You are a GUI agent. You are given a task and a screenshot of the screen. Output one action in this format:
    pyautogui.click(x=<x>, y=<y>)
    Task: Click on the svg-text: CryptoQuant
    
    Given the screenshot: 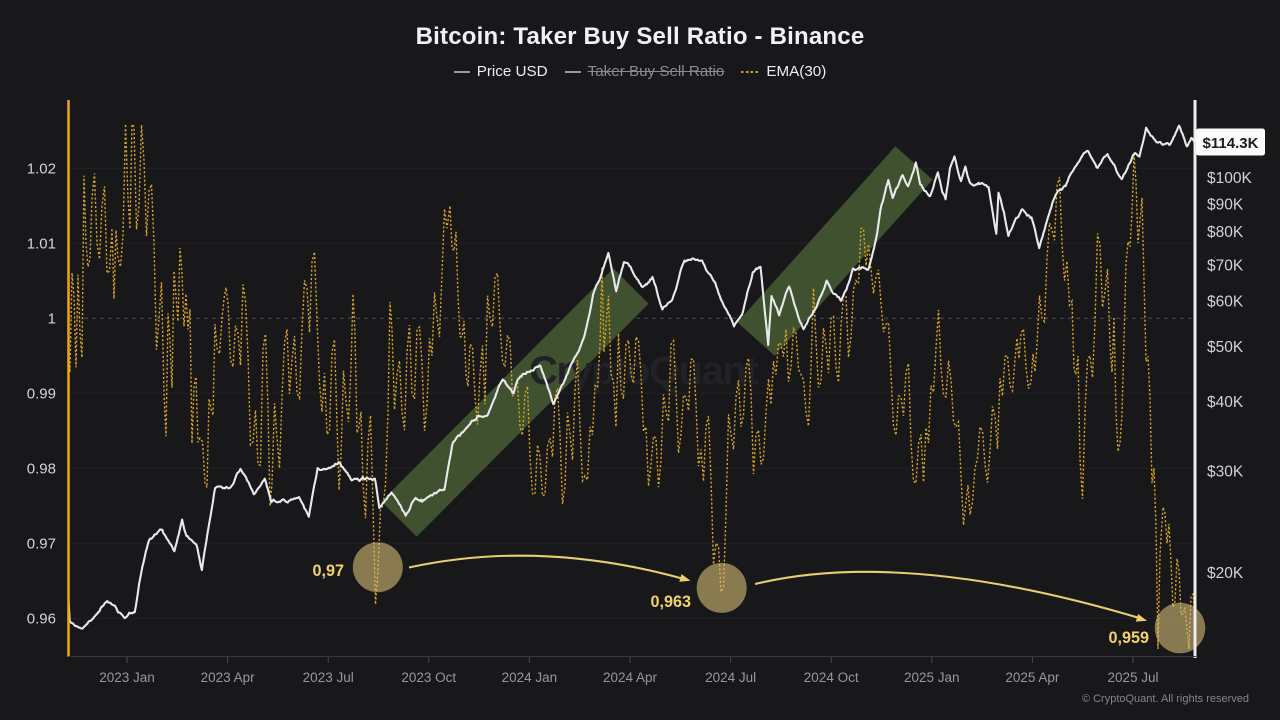 What is the action you would take?
    pyautogui.click(x=643, y=371)
    